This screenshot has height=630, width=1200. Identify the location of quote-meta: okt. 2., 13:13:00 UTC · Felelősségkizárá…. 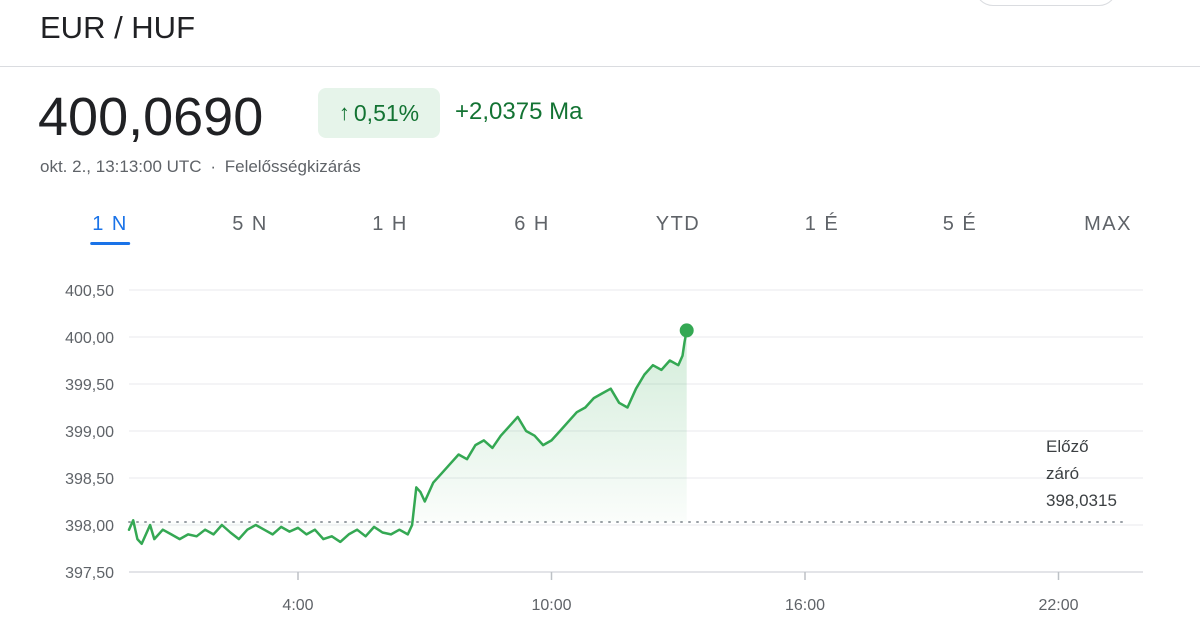
(200, 167).